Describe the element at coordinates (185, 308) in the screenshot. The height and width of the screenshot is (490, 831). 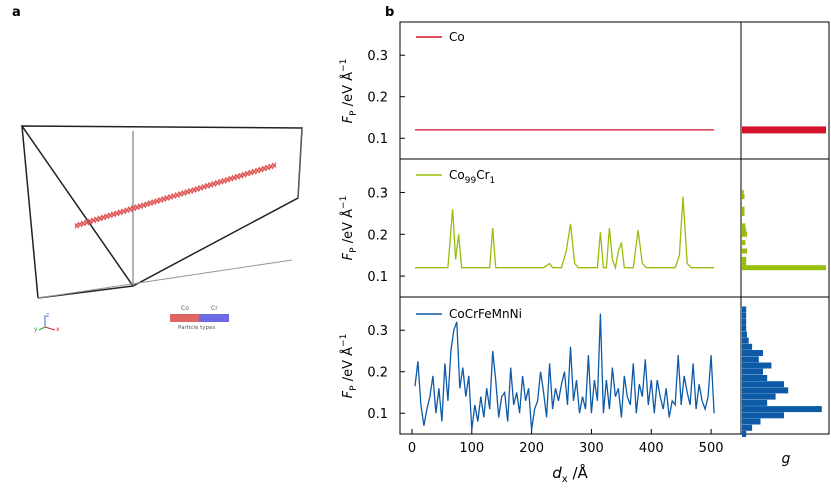
I see `particle-type-label-co: Co` at that location.